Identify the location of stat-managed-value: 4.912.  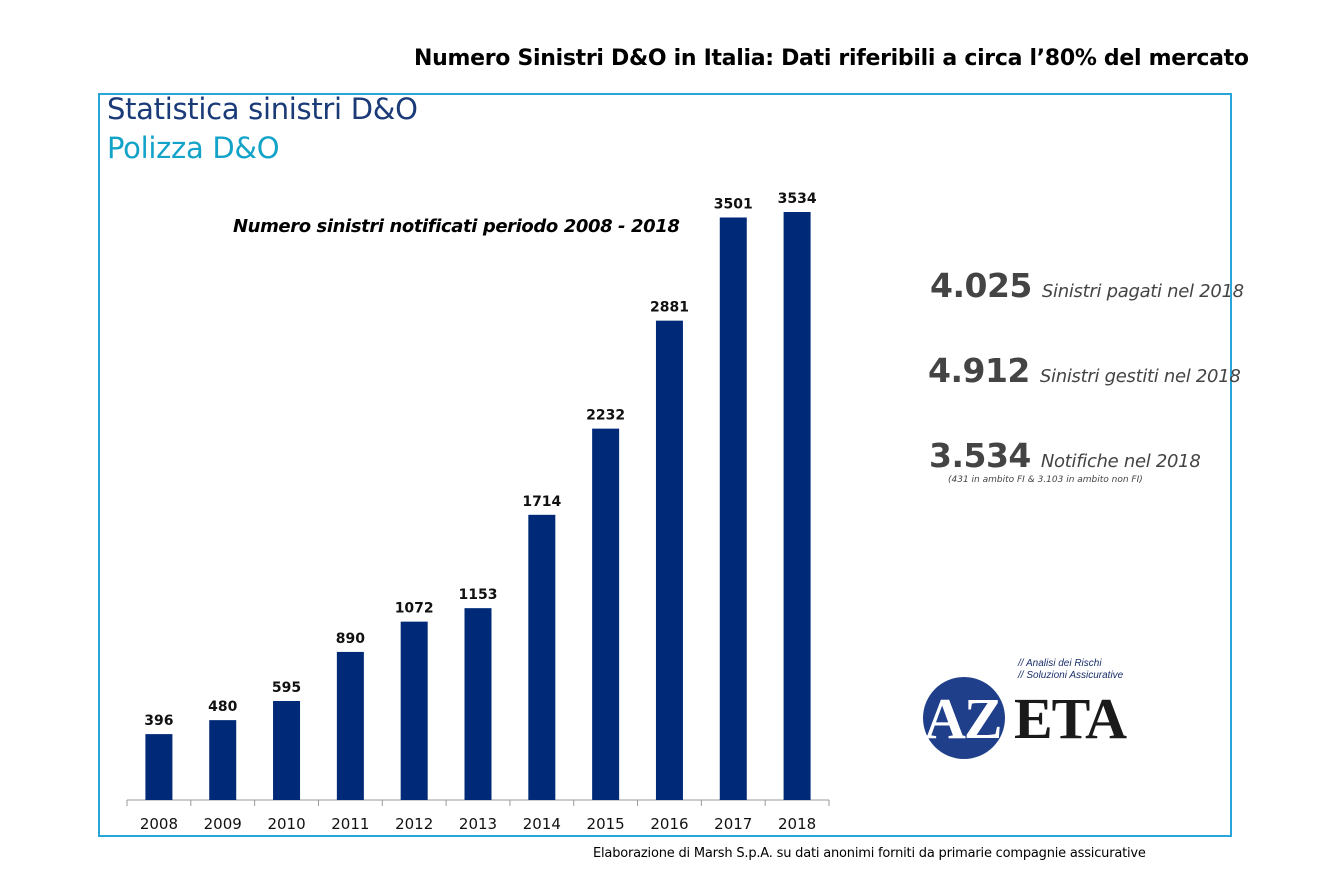
(979, 370).